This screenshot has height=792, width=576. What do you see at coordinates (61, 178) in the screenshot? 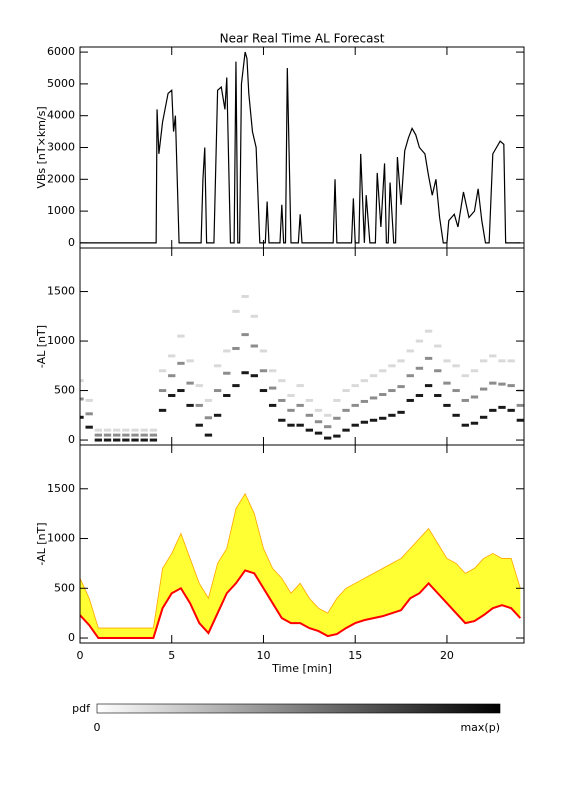
I see `y-tick-label: 2000` at bounding box center [61, 178].